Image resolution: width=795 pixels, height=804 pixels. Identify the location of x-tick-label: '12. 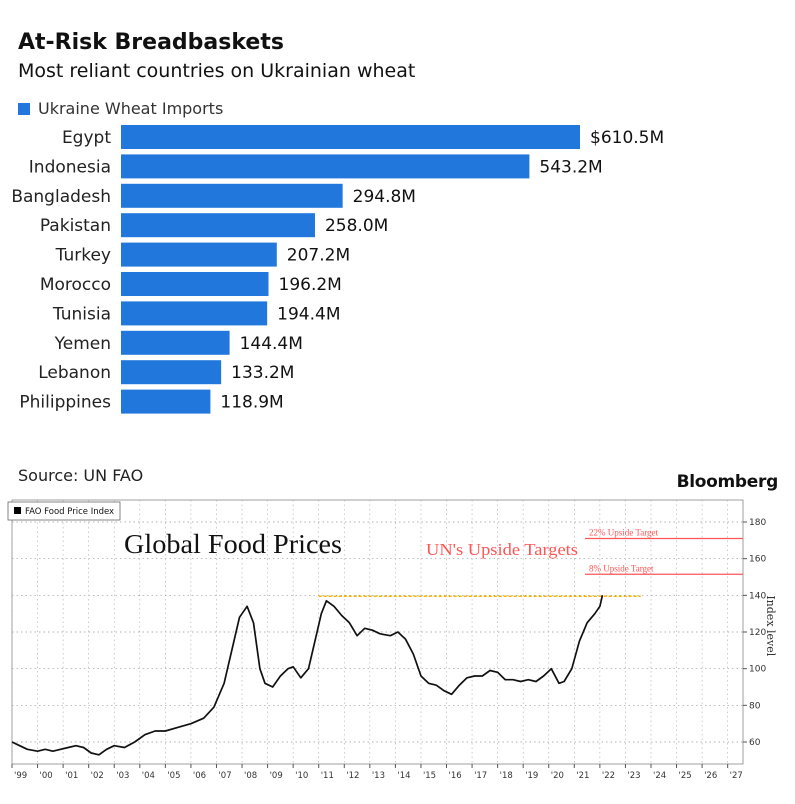
(352, 776).